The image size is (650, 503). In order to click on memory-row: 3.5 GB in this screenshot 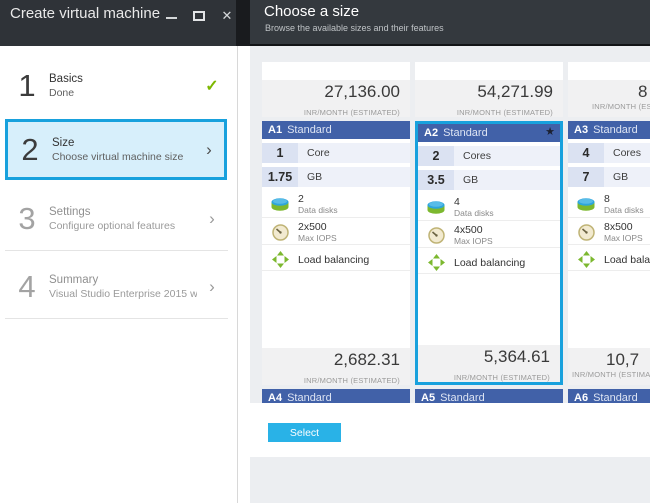, I will do `click(489, 180)`.